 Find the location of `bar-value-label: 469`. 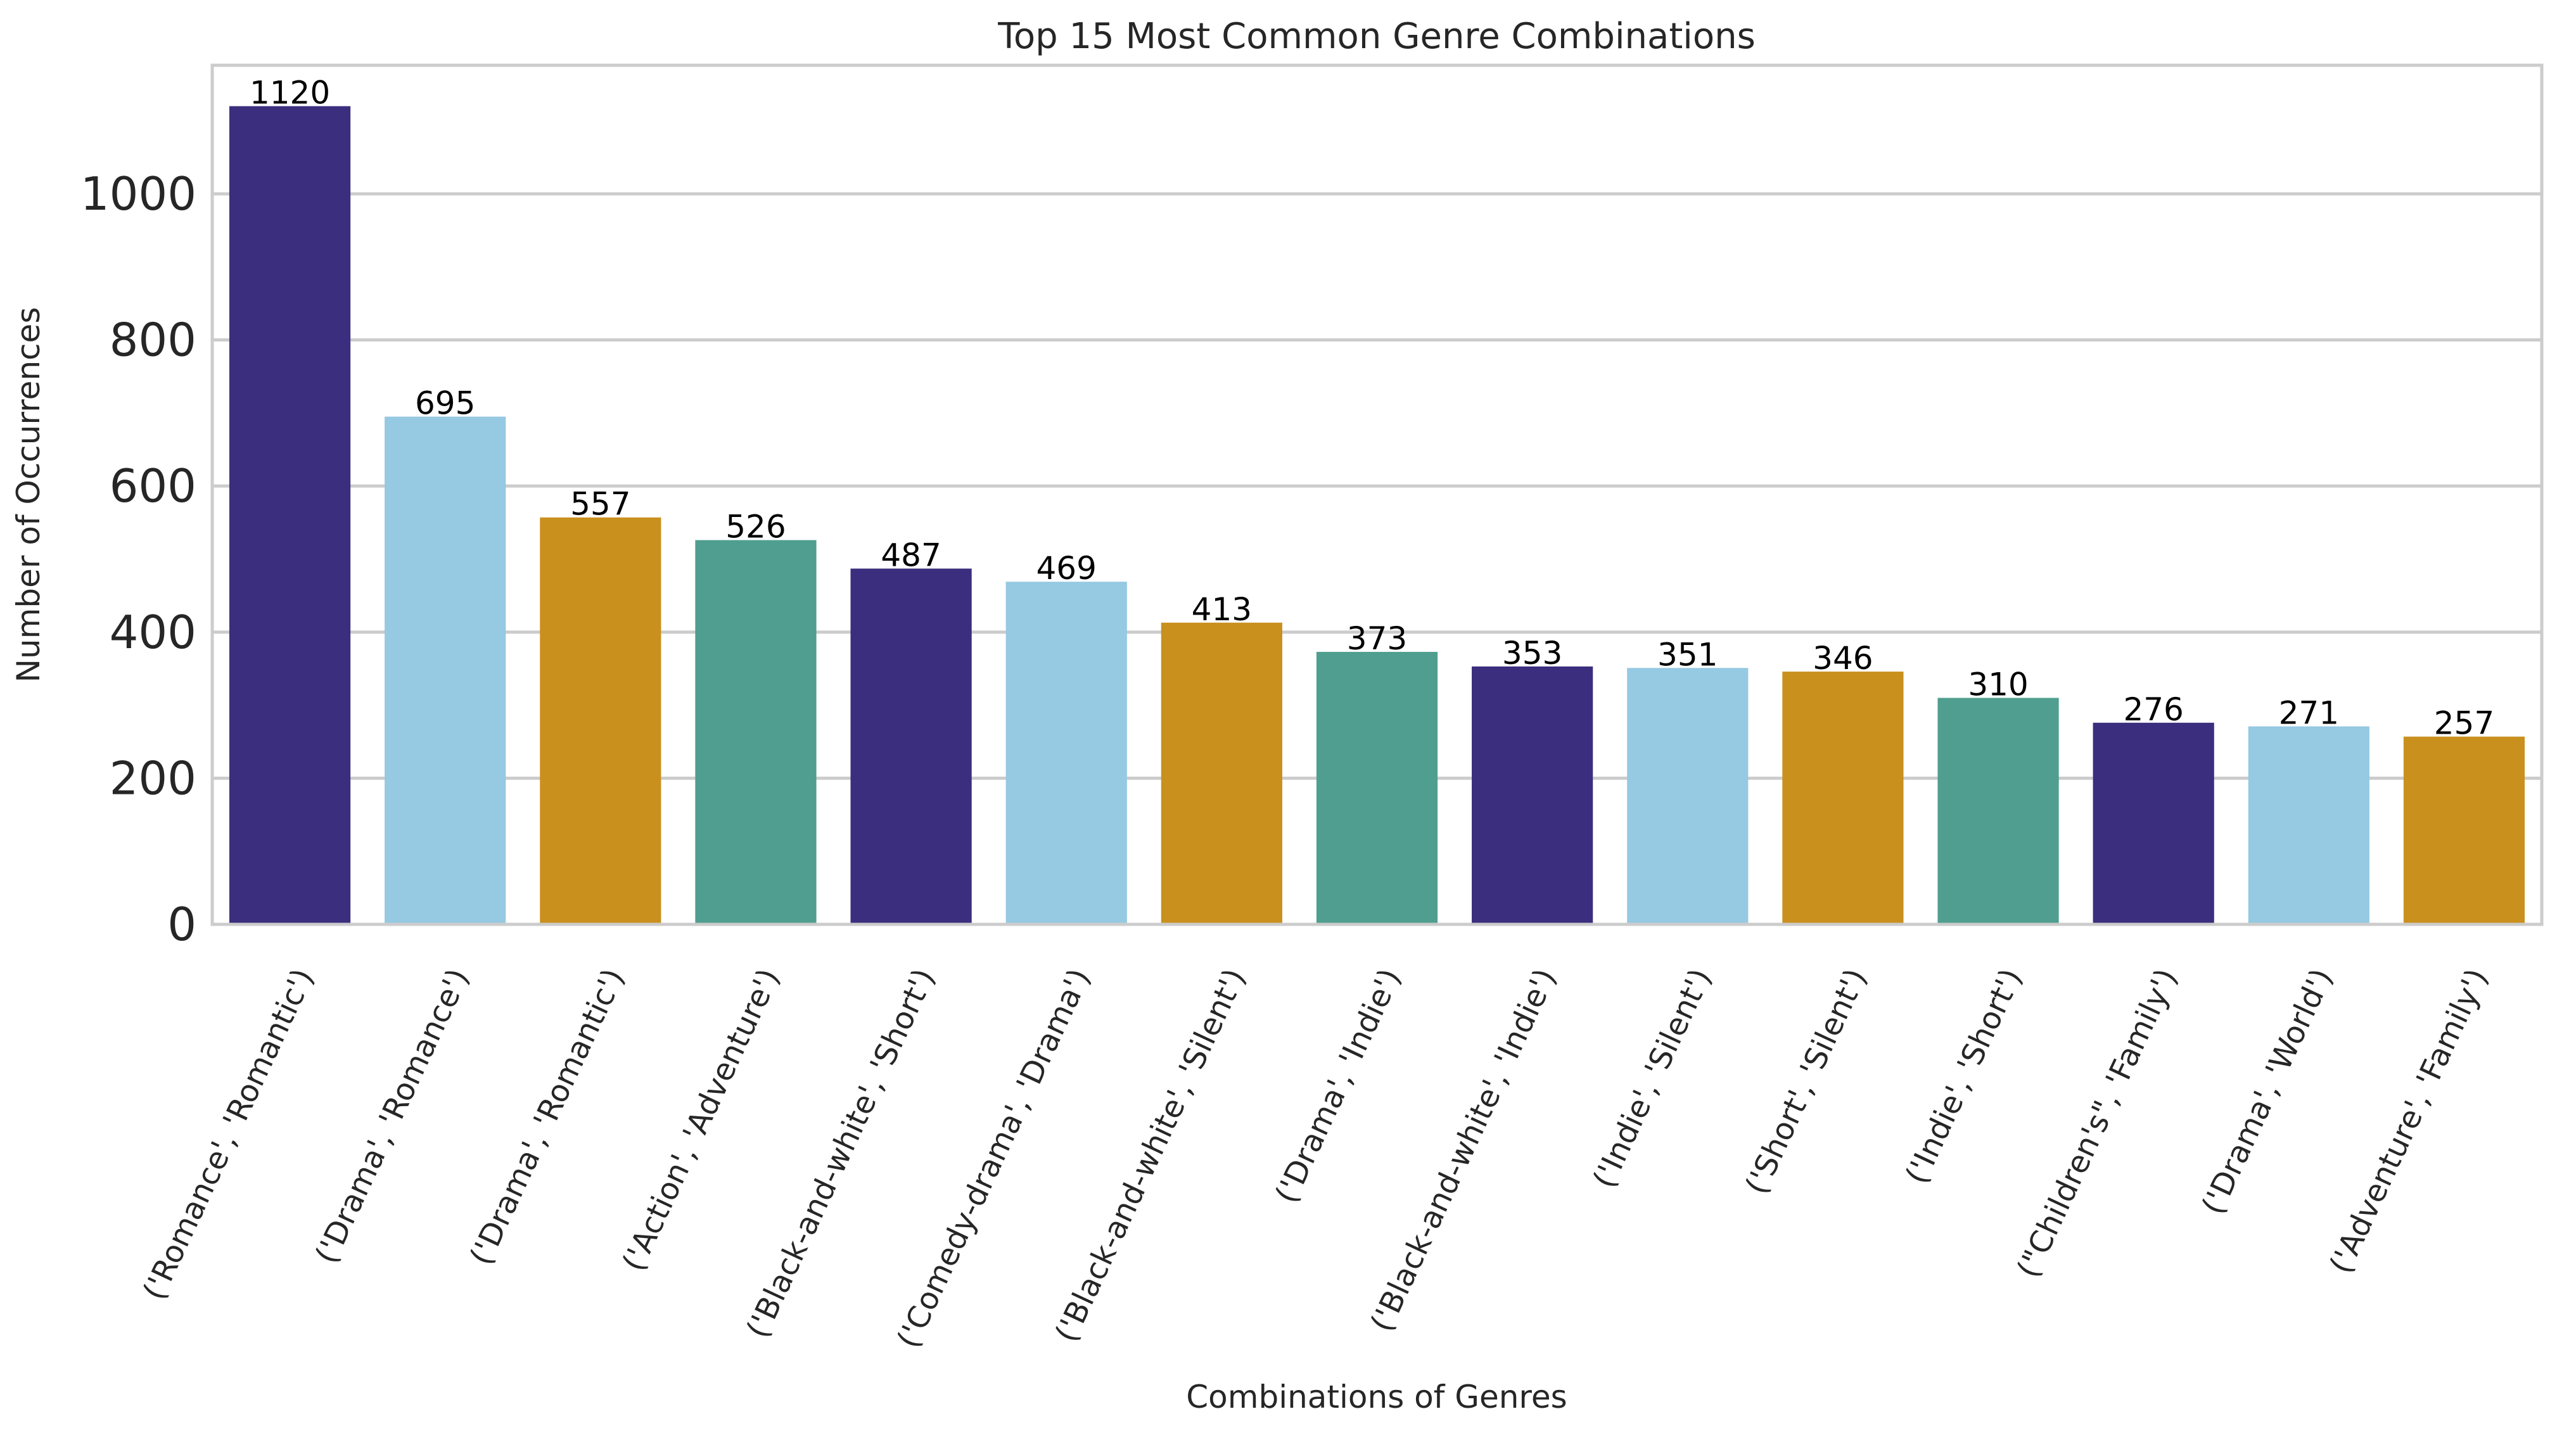

bar-value-label: 469 is located at coordinates (1066, 568).